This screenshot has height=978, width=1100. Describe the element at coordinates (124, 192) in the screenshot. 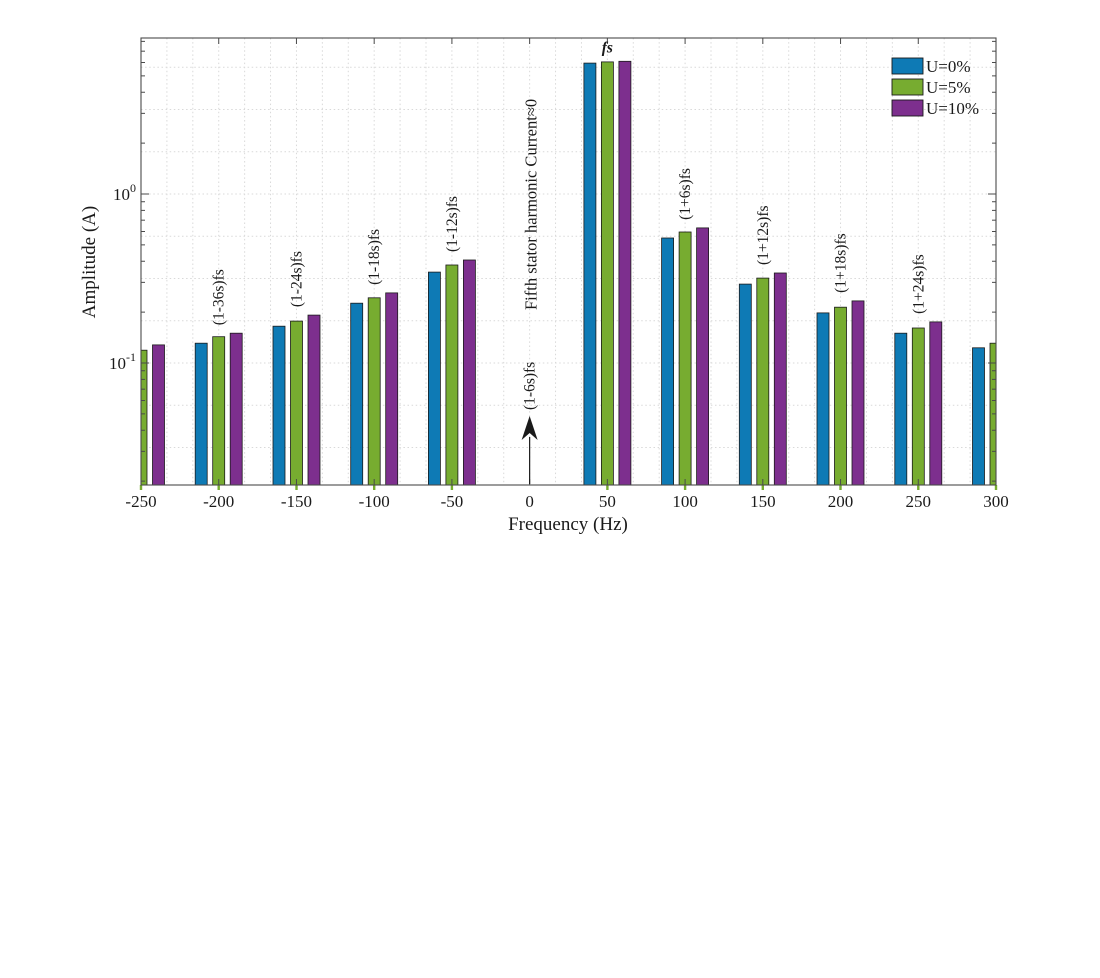

I see `y-tick-label-1e0: 10⁰` at that location.